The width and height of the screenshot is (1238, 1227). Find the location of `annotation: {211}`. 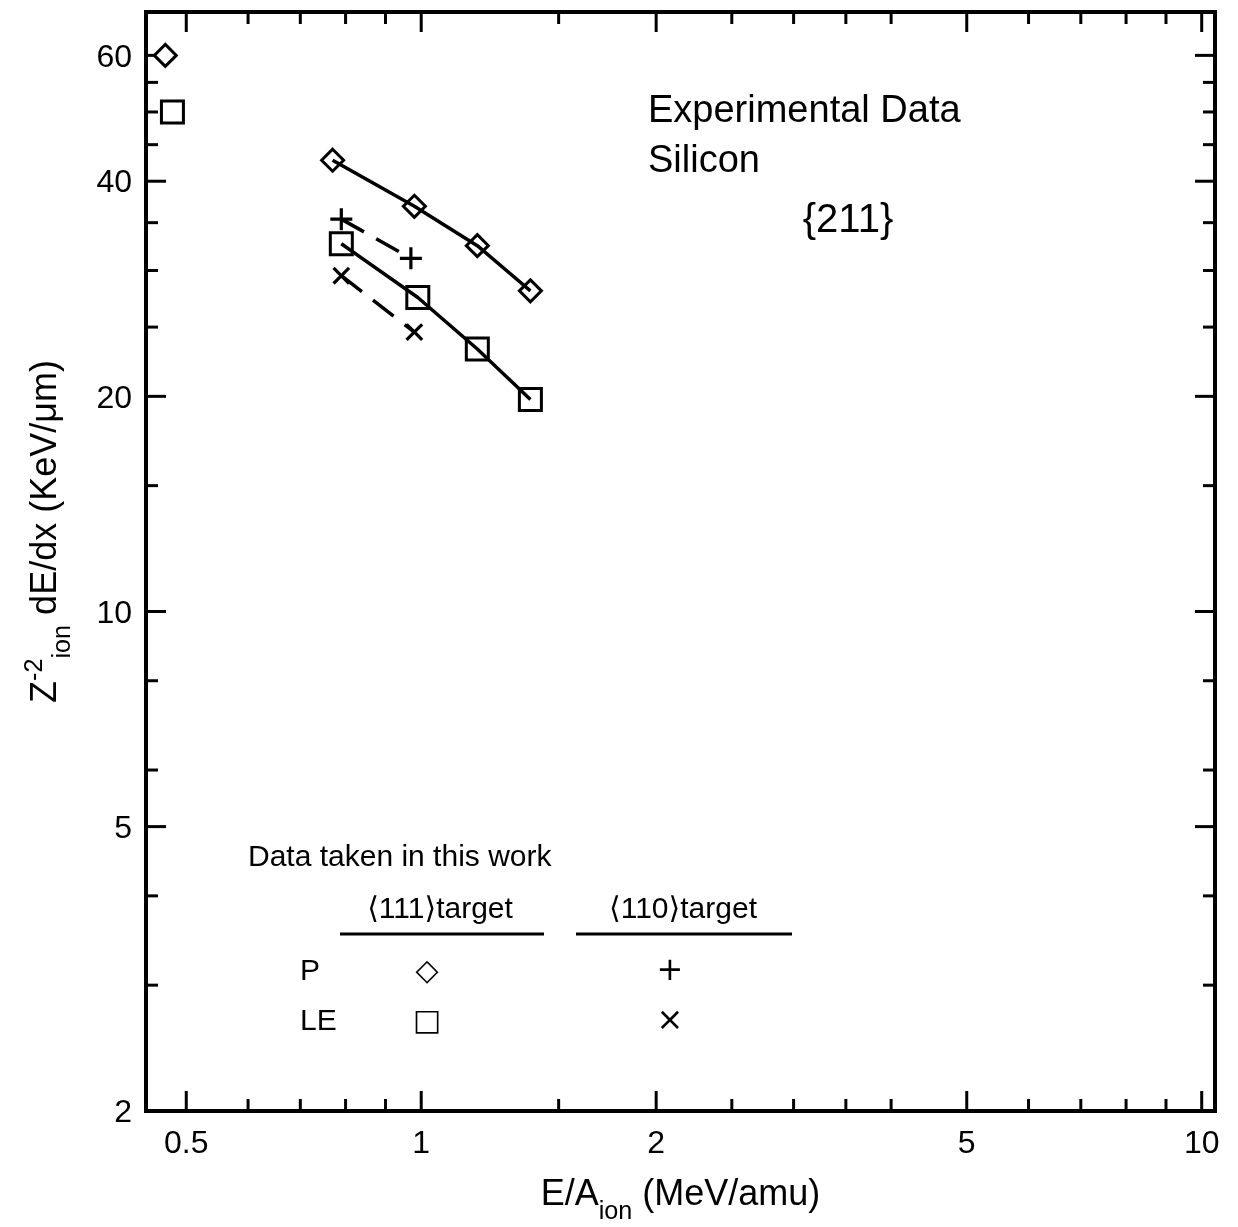

annotation: {211} is located at coordinates (848, 218).